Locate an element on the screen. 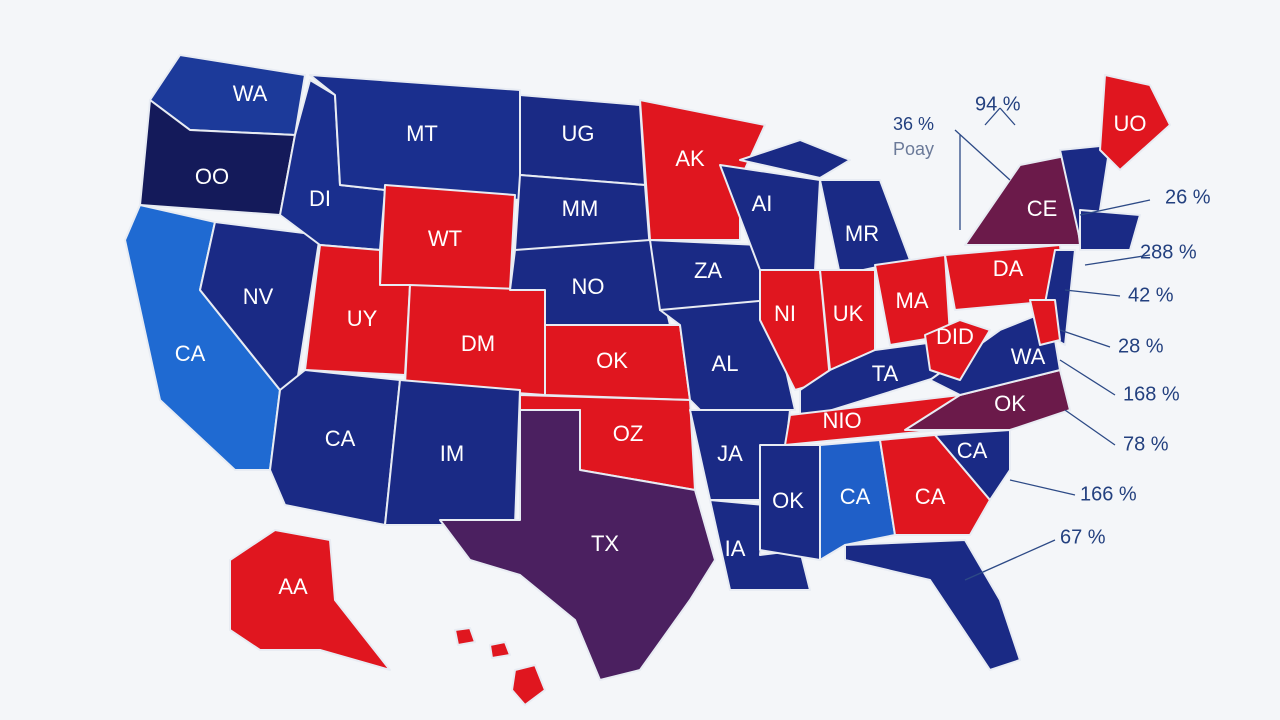  state-label: TX is located at coordinates (605, 543).